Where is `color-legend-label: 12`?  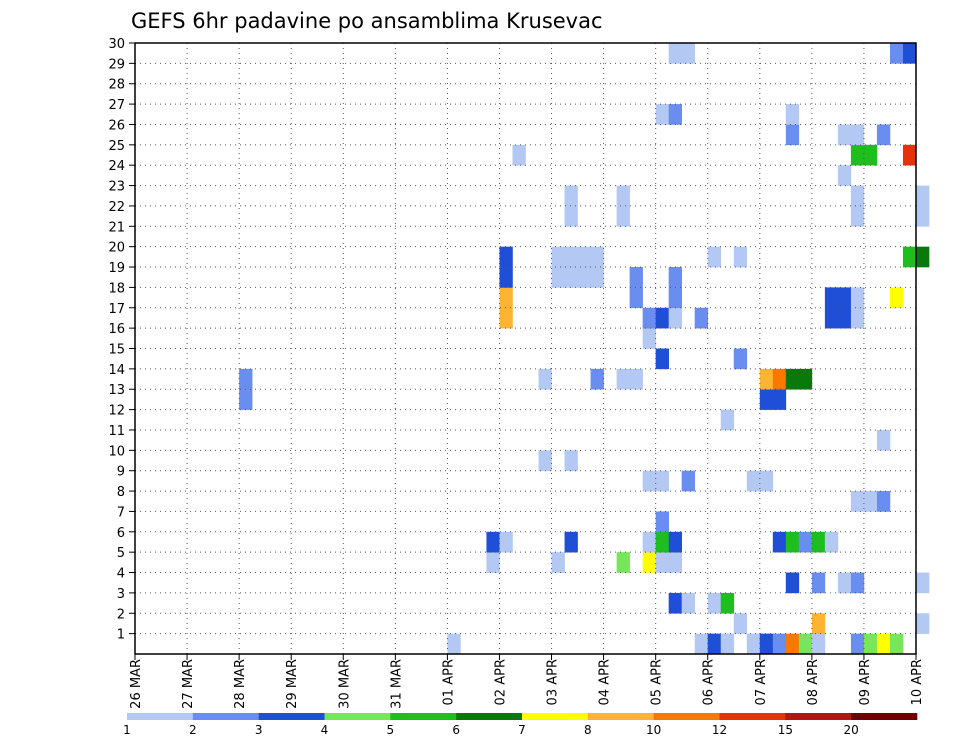
color-legend-label: 12 is located at coordinates (719, 730).